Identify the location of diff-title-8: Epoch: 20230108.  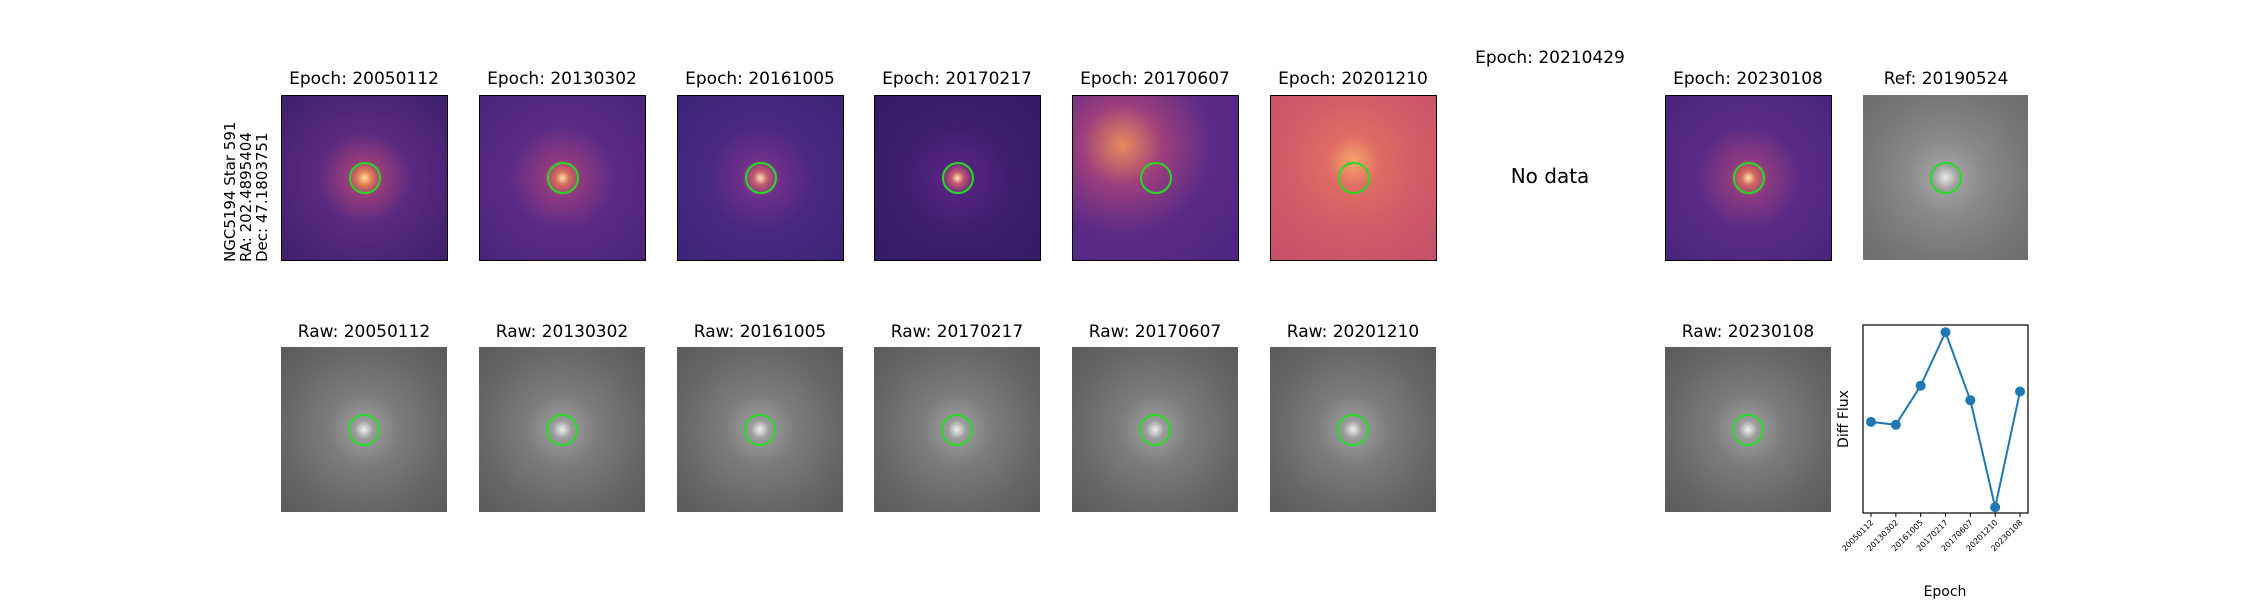
(1748, 79).